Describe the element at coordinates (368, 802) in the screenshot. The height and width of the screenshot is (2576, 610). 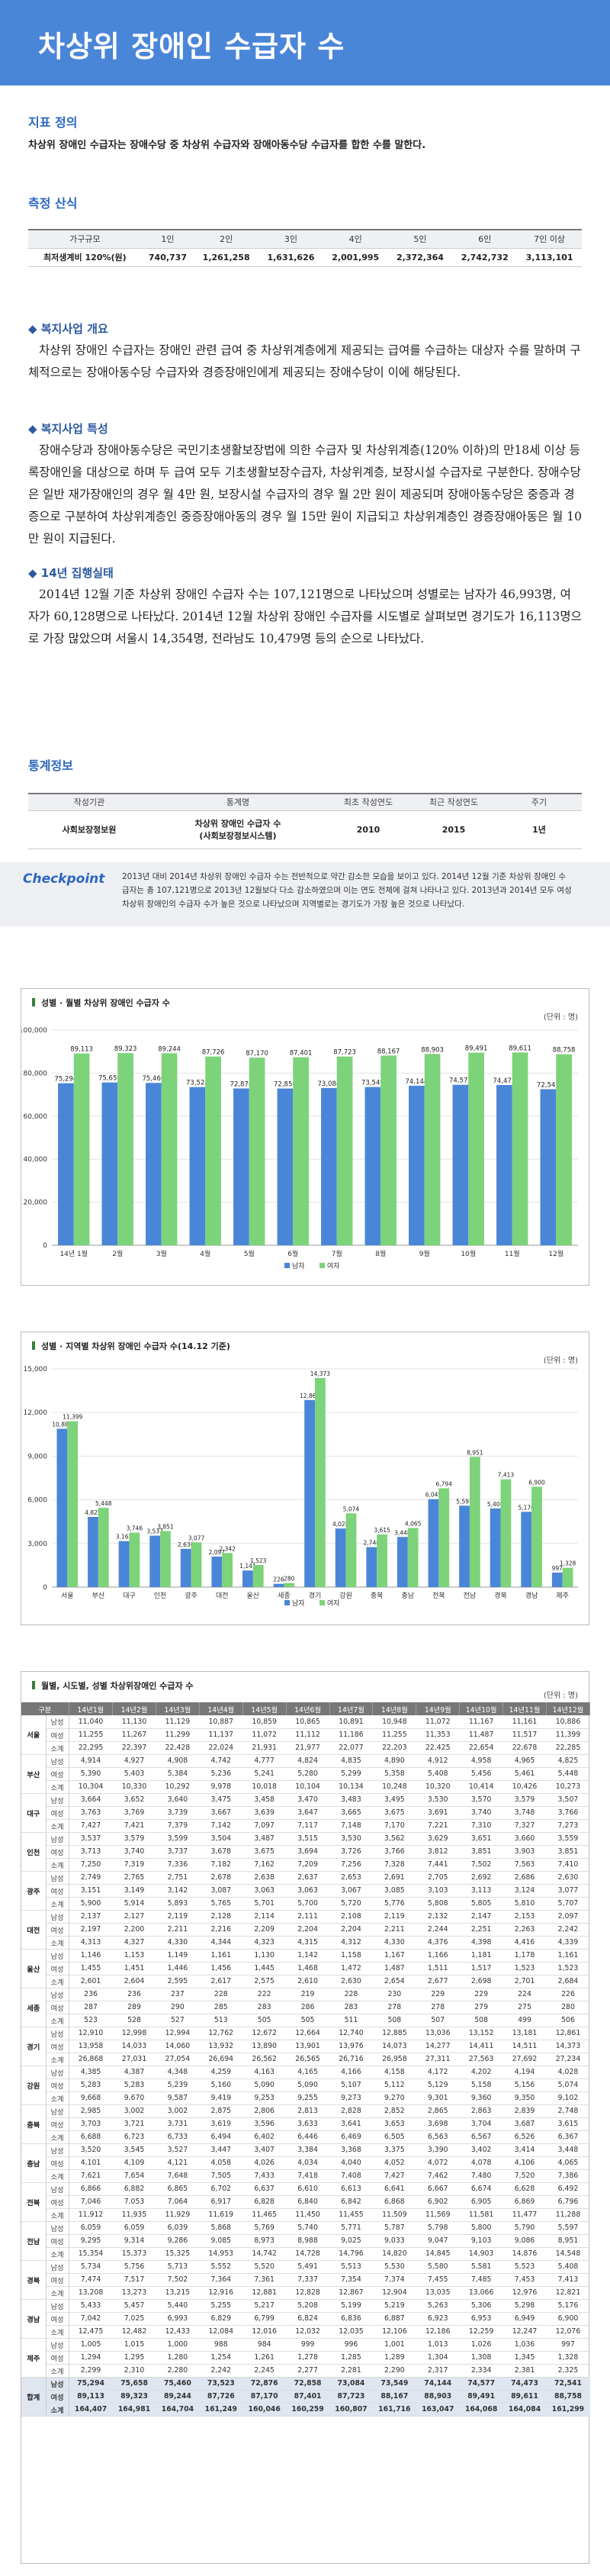
I see `stats-header-cell: 최초 작성연도` at that location.